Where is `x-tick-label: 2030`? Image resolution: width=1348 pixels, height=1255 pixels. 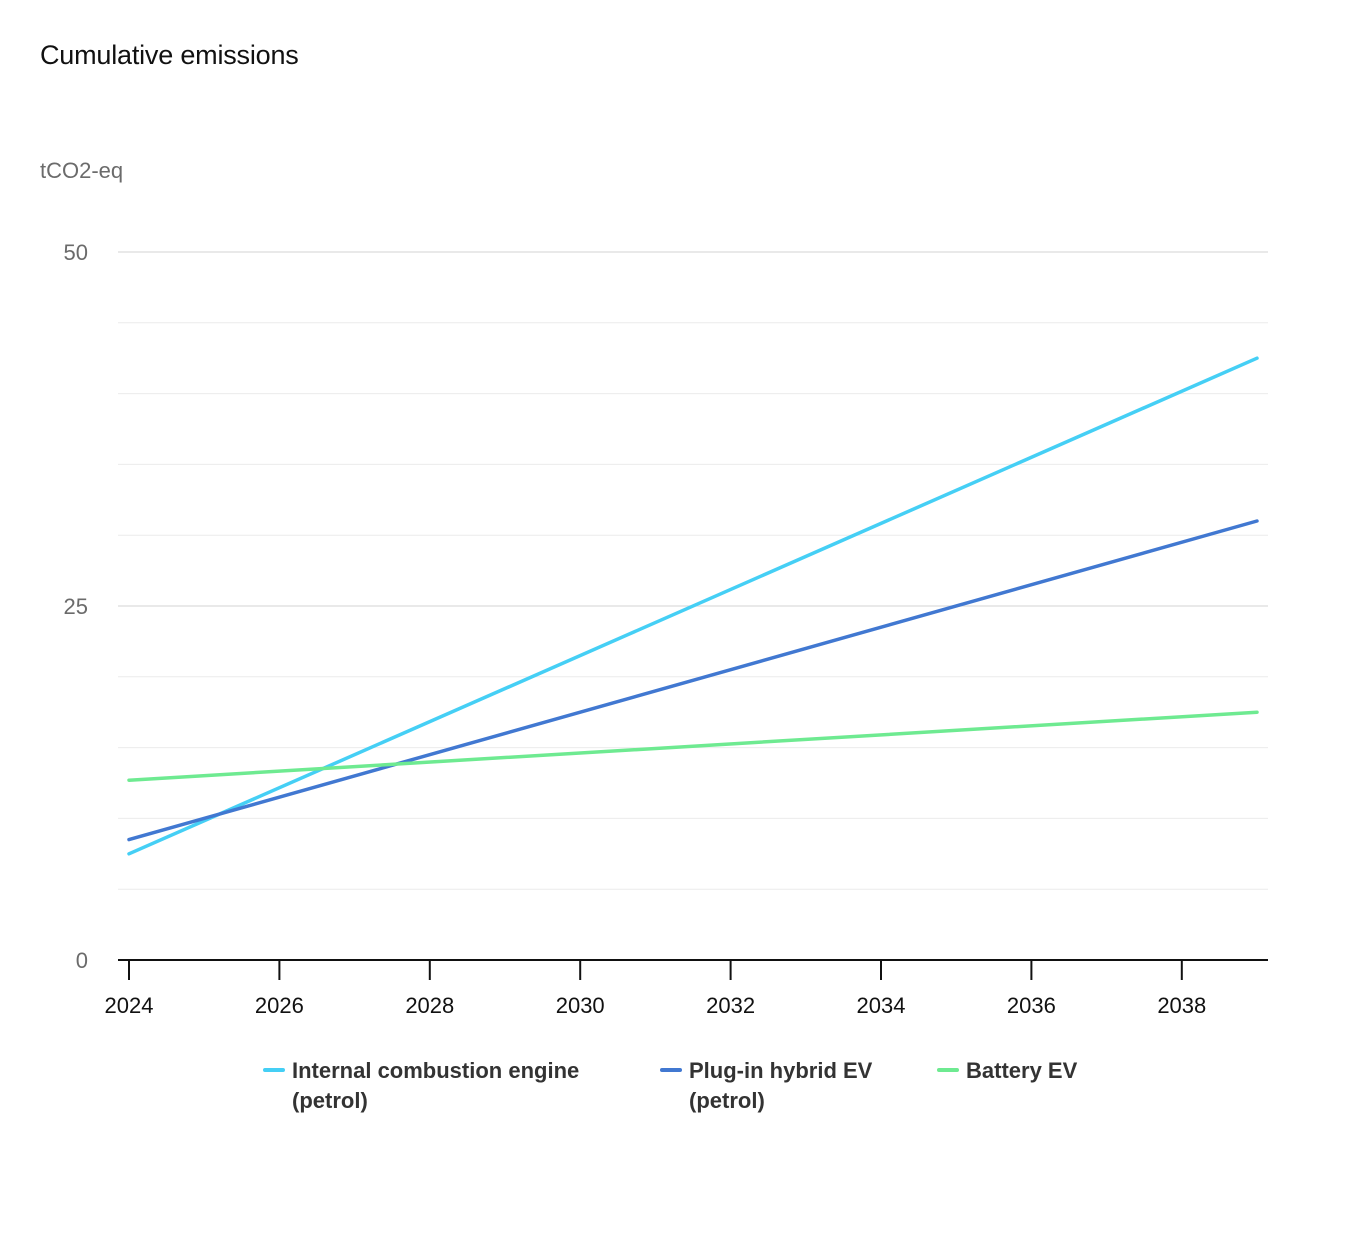
x-tick-label: 2030 is located at coordinates (580, 1005).